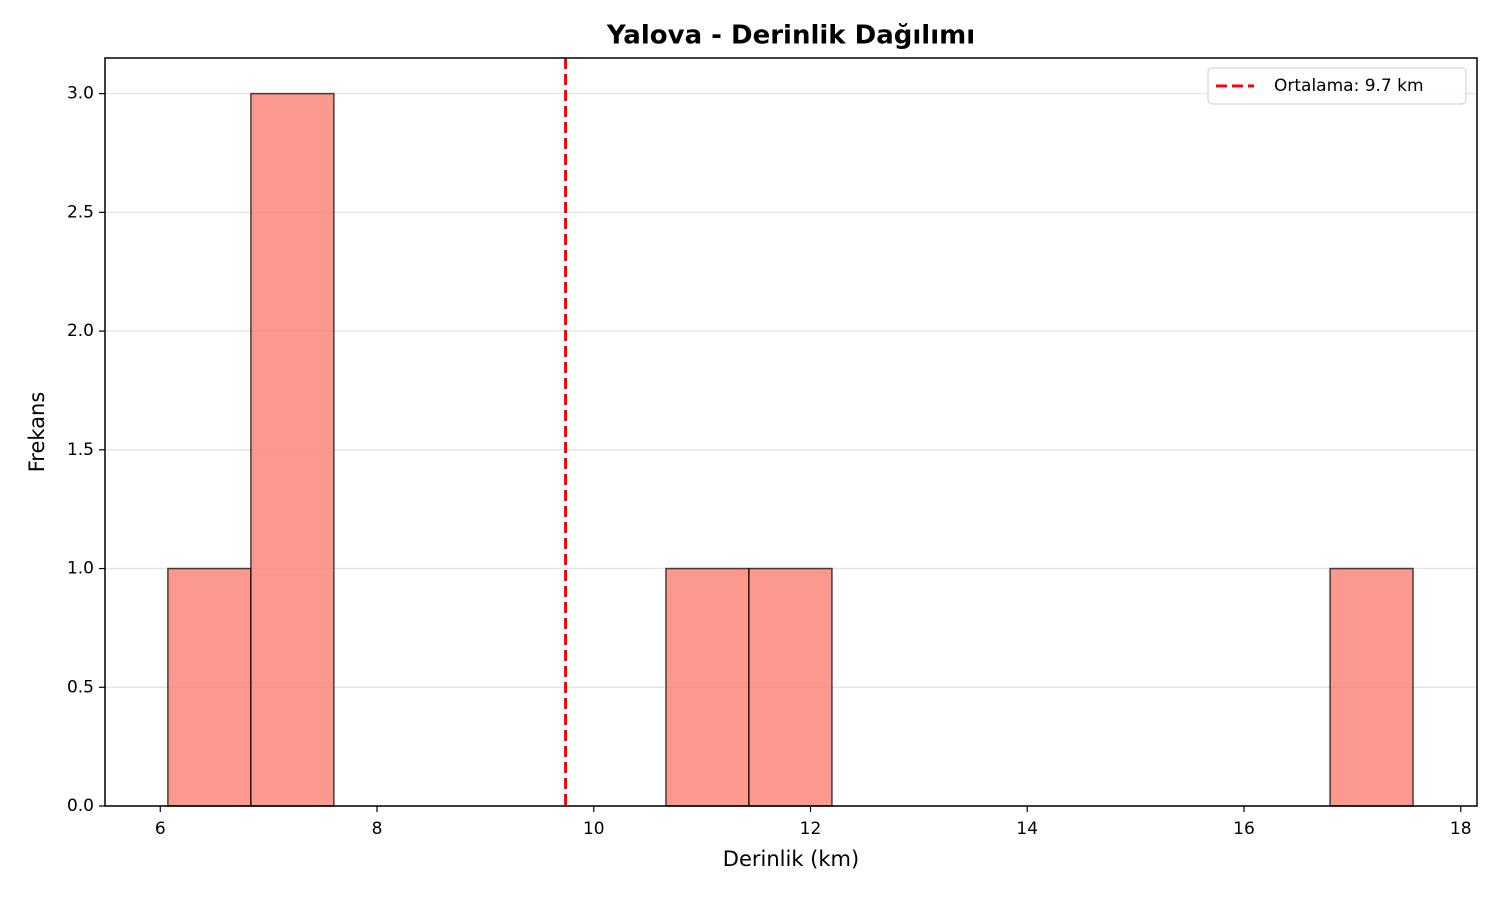 The image size is (1500, 900). What do you see at coordinates (80, 806) in the screenshot?
I see `y-tick-label: 0.0` at bounding box center [80, 806].